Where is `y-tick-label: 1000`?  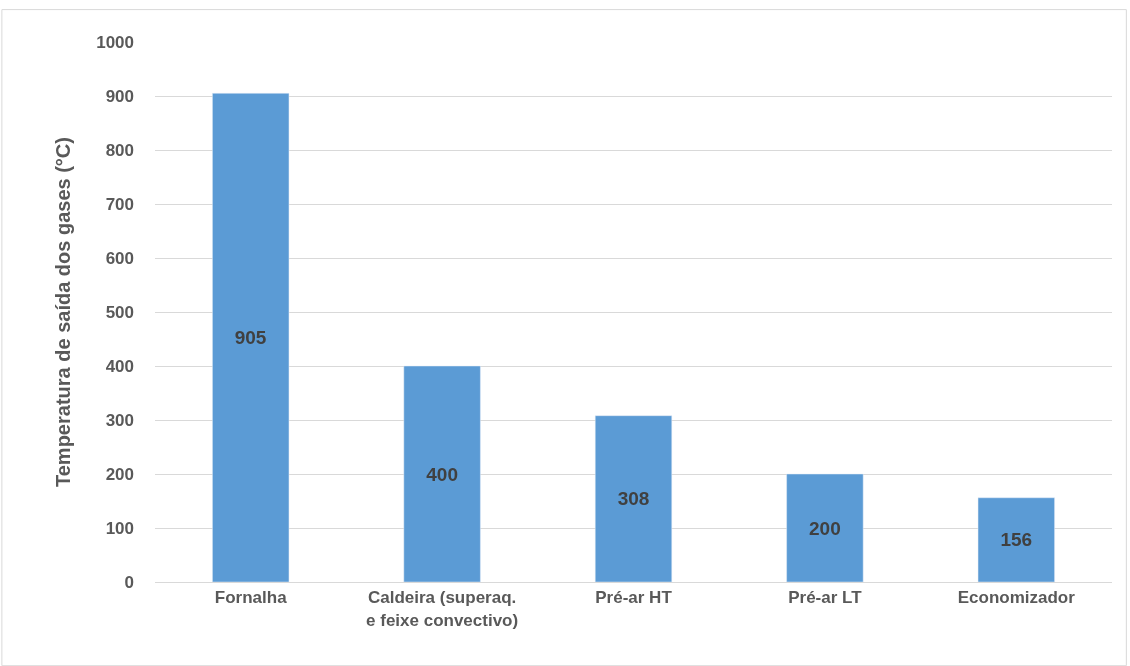
y-tick-label: 1000 is located at coordinates (115, 42).